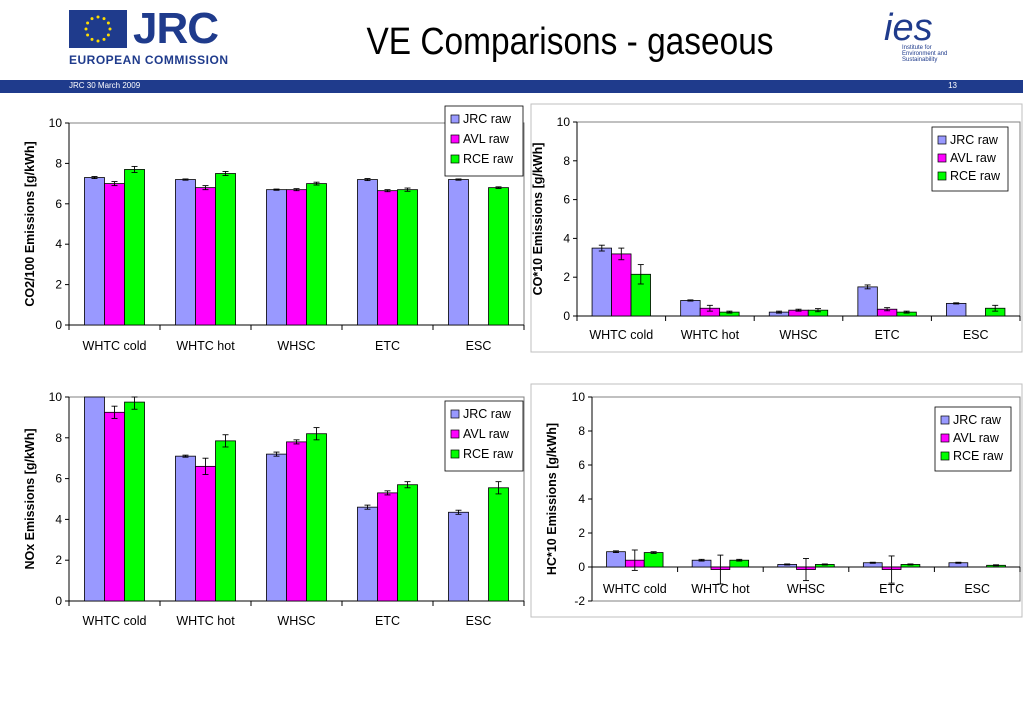  Describe the element at coordinates (105, 85) in the screenshot. I see `band-date: JRC 30 March 2009` at that location.